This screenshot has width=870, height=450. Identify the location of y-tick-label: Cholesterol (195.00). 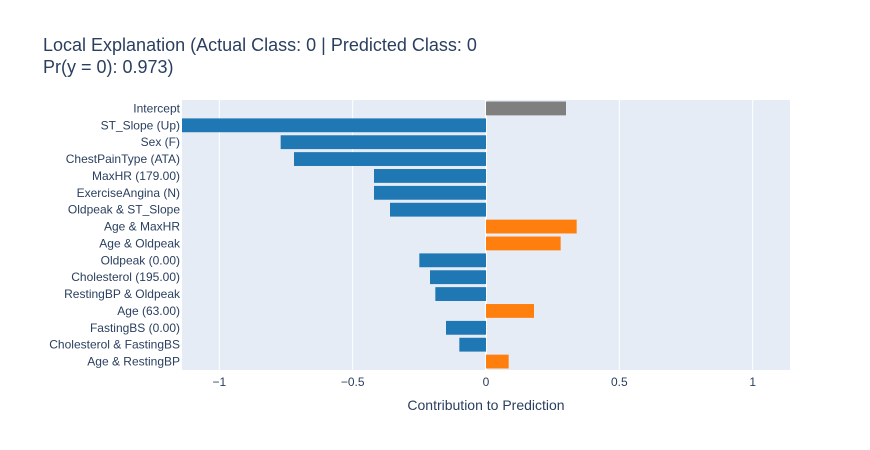
(125, 277).